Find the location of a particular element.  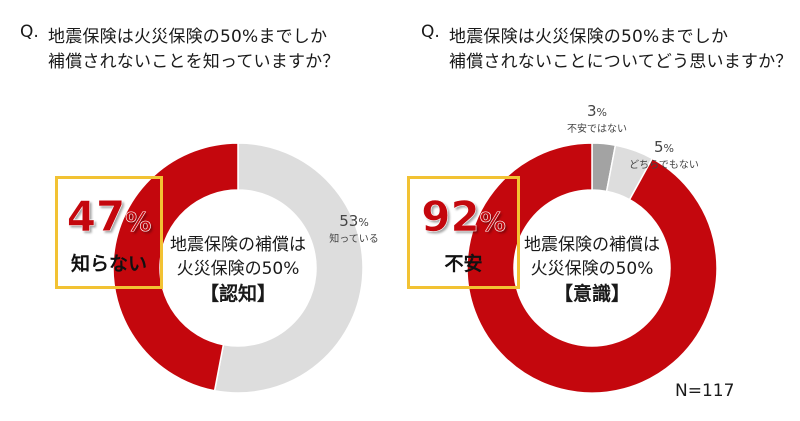

slice-name: 不安ではない is located at coordinates (597, 129).